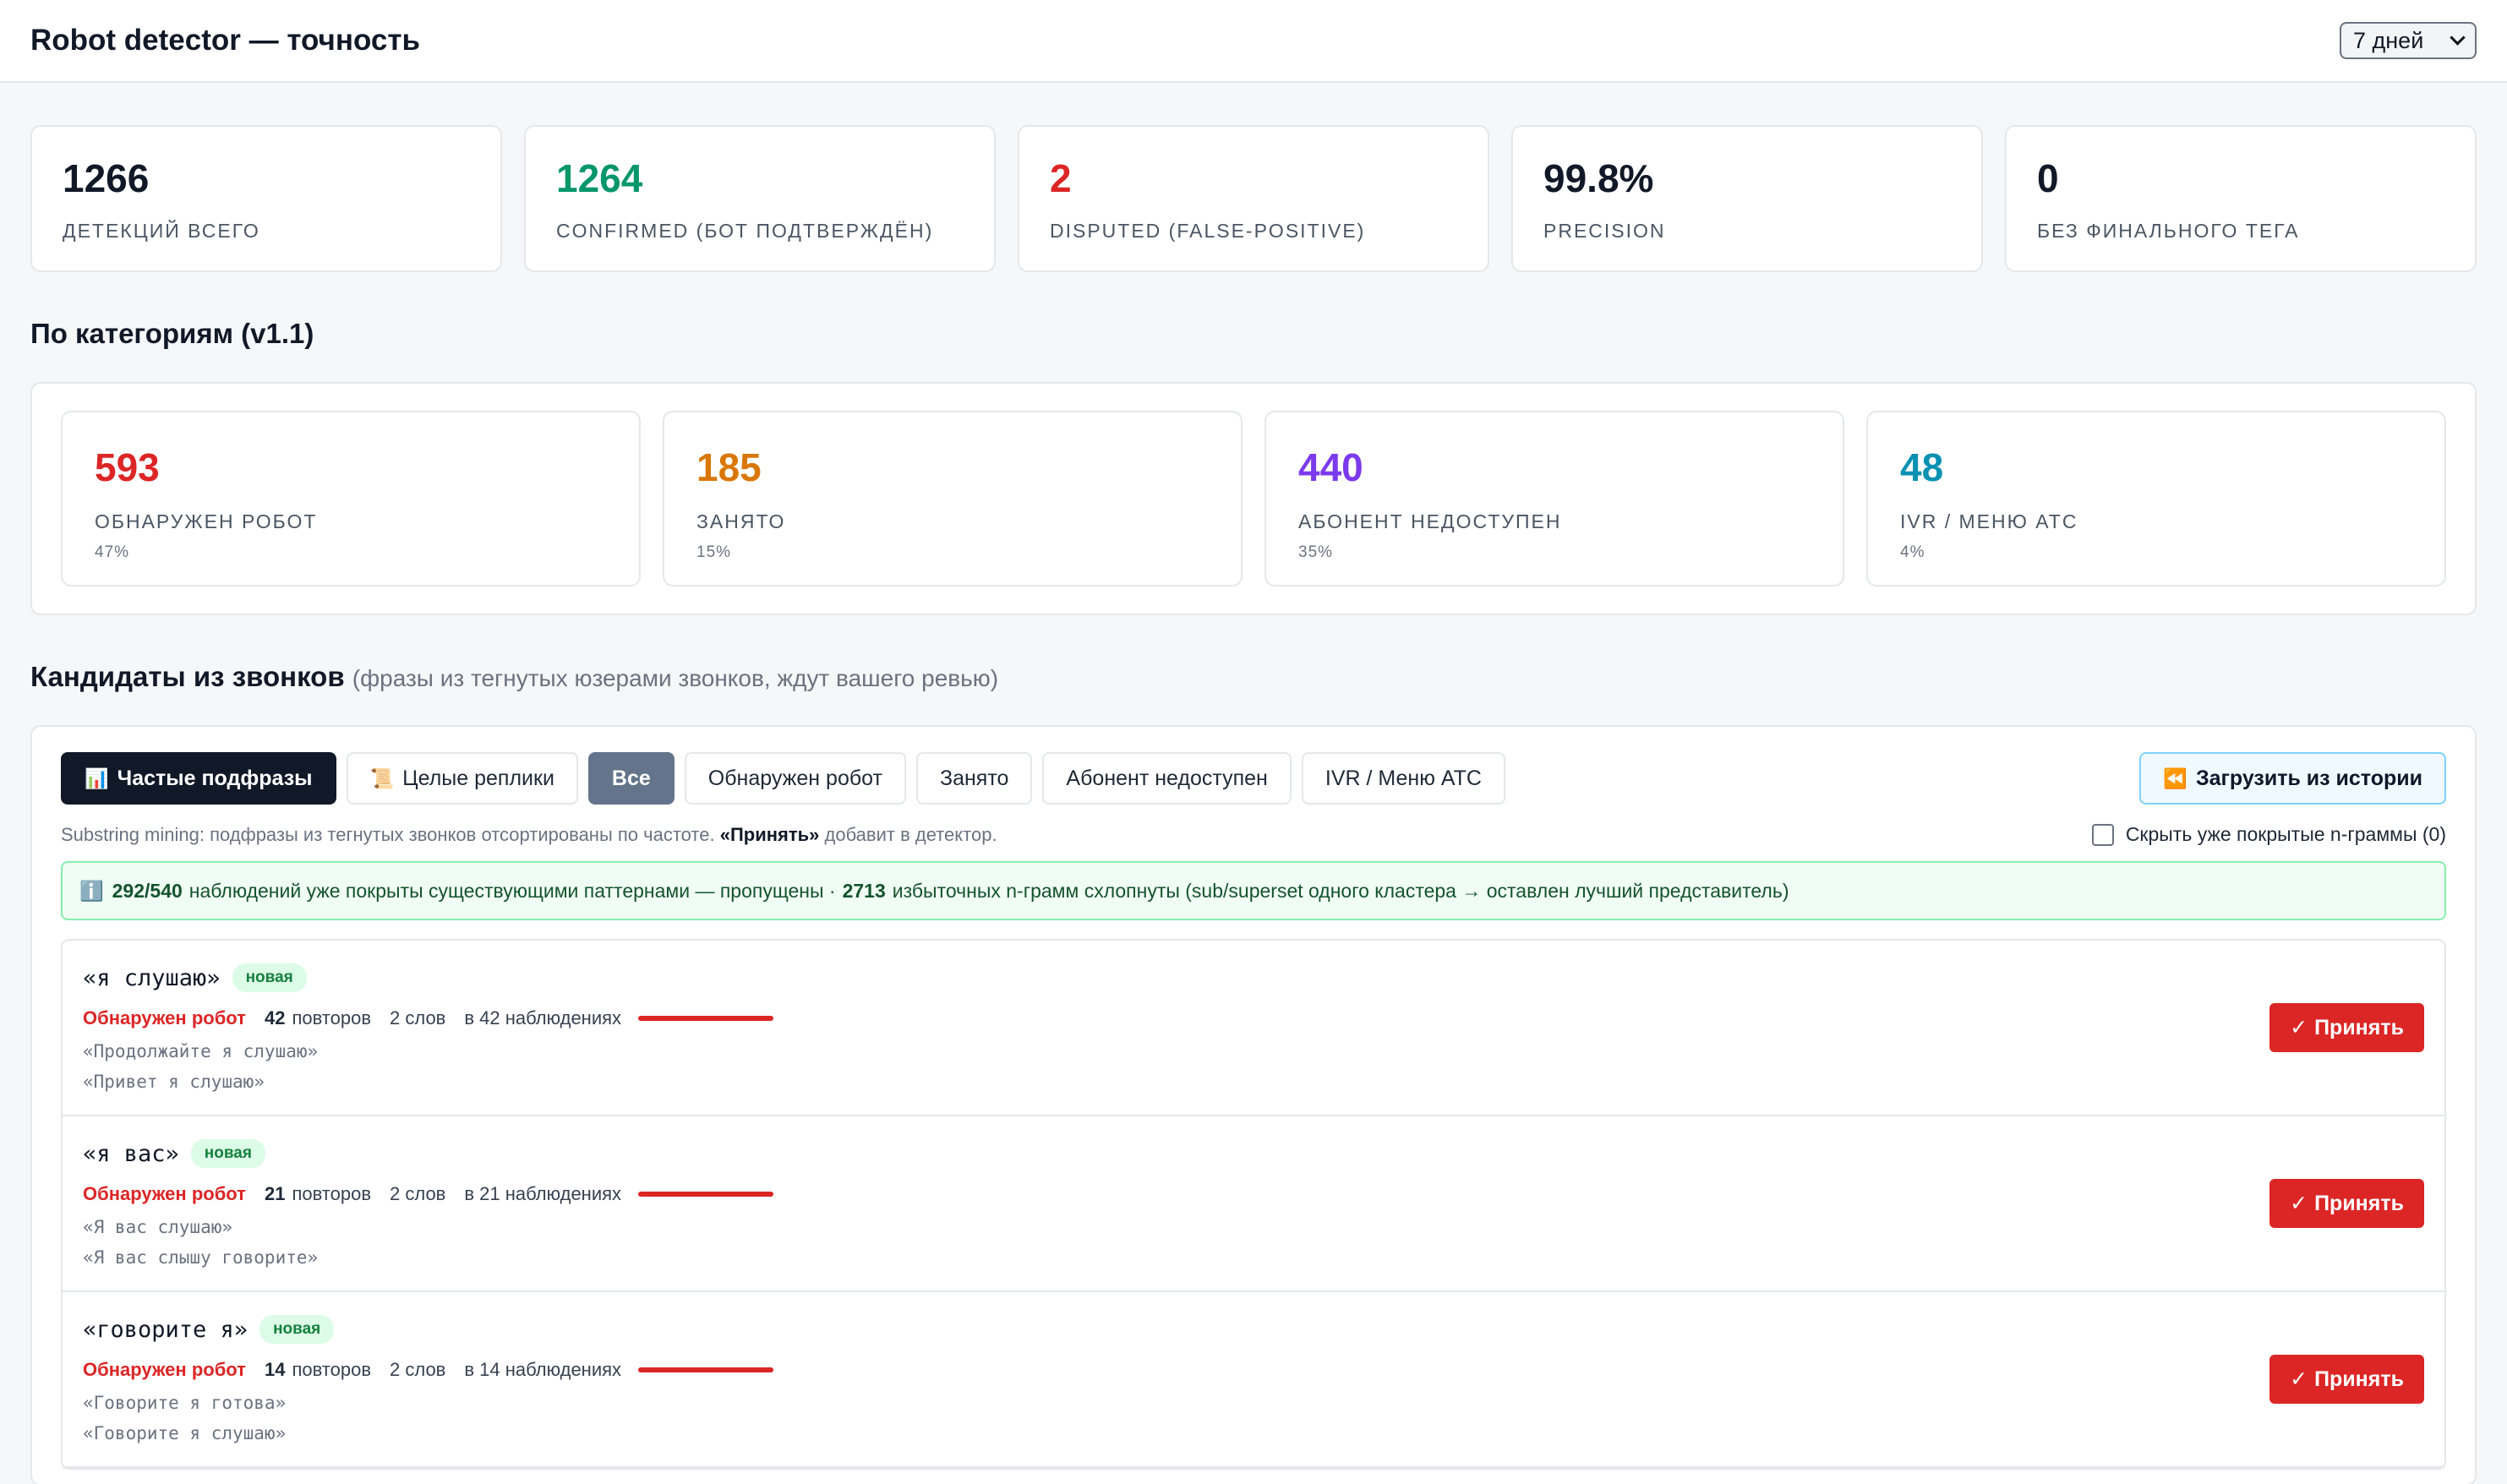  What do you see at coordinates (2241, 199) in the screenshot?
I see `stat-card-untagged: 0 Без финального тега` at bounding box center [2241, 199].